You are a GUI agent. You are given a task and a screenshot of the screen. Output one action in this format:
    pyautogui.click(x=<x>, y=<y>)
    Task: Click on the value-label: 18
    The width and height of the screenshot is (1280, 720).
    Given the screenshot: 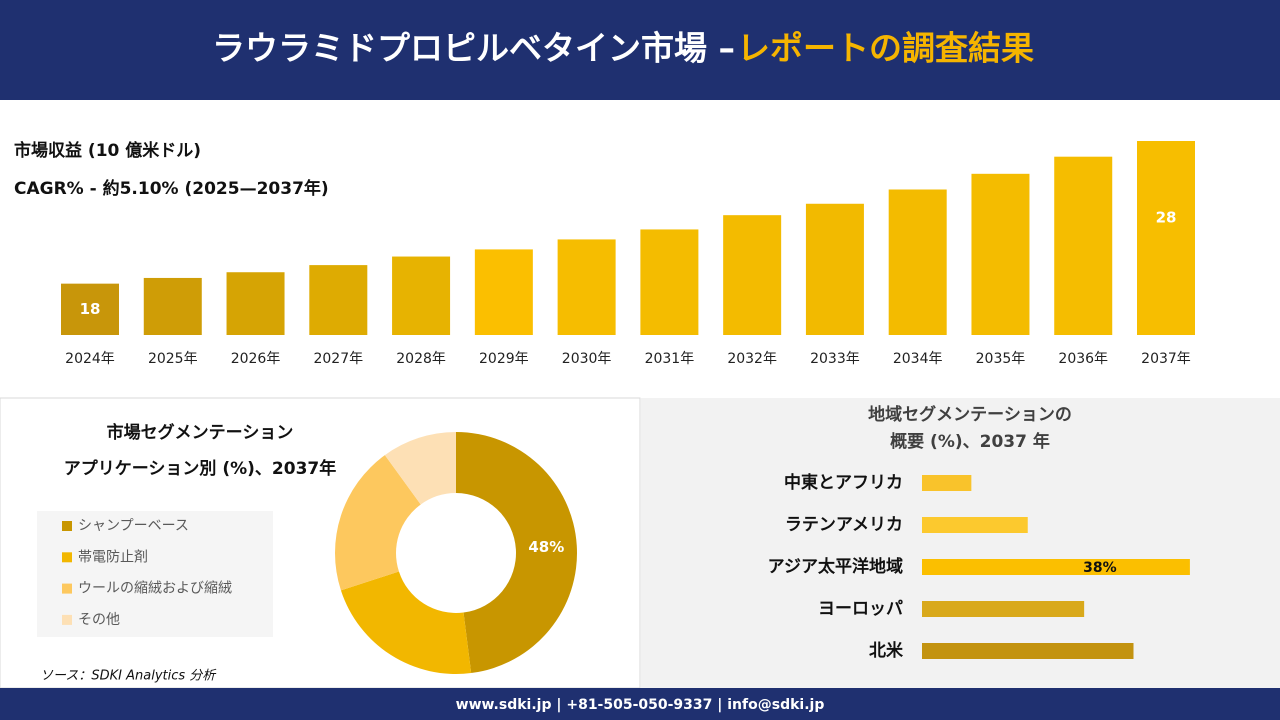 What is the action you would take?
    pyautogui.click(x=90, y=309)
    